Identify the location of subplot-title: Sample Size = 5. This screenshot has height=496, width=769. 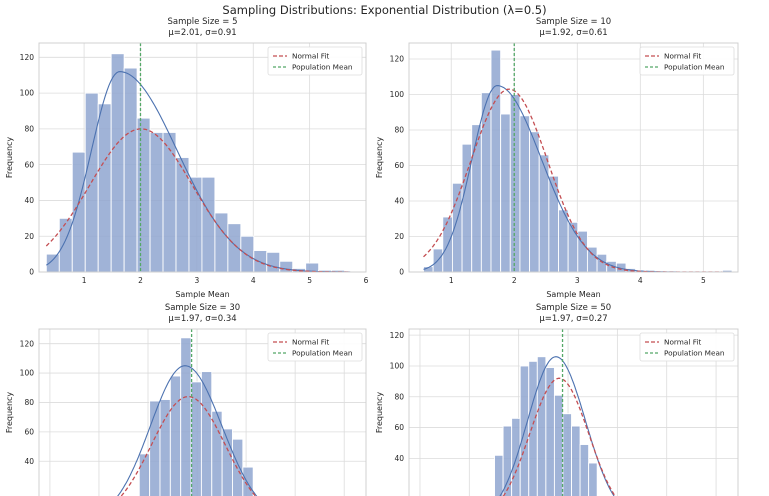
(203, 22).